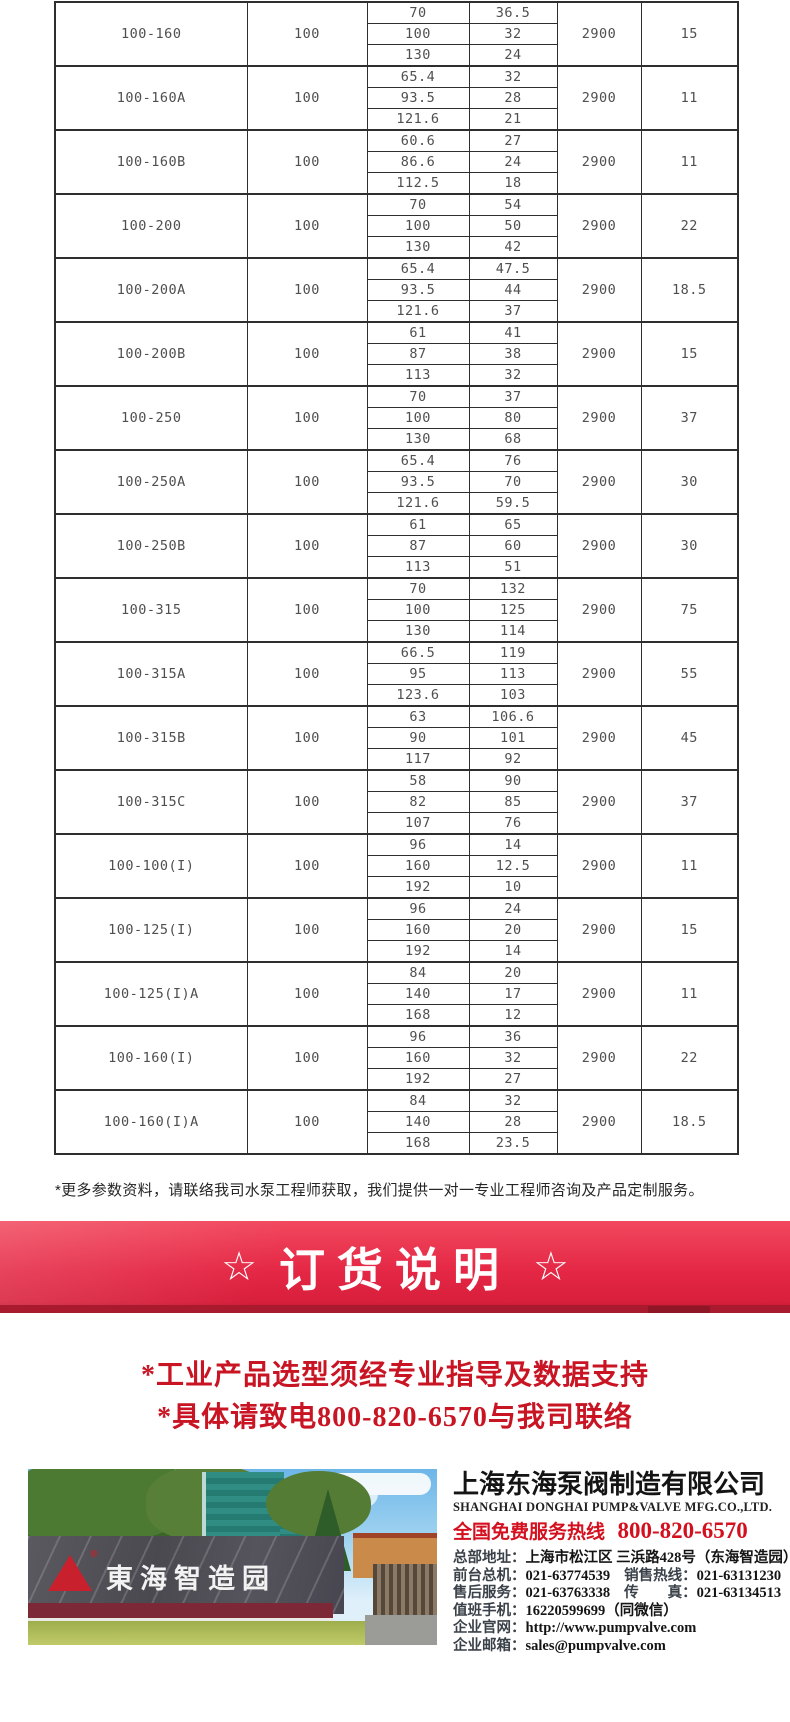 Image resolution: width=790 pixels, height=1722 pixels. What do you see at coordinates (151, 290) in the screenshot?
I see `model-cell: 100-200A` at bounding box center [151, 290].